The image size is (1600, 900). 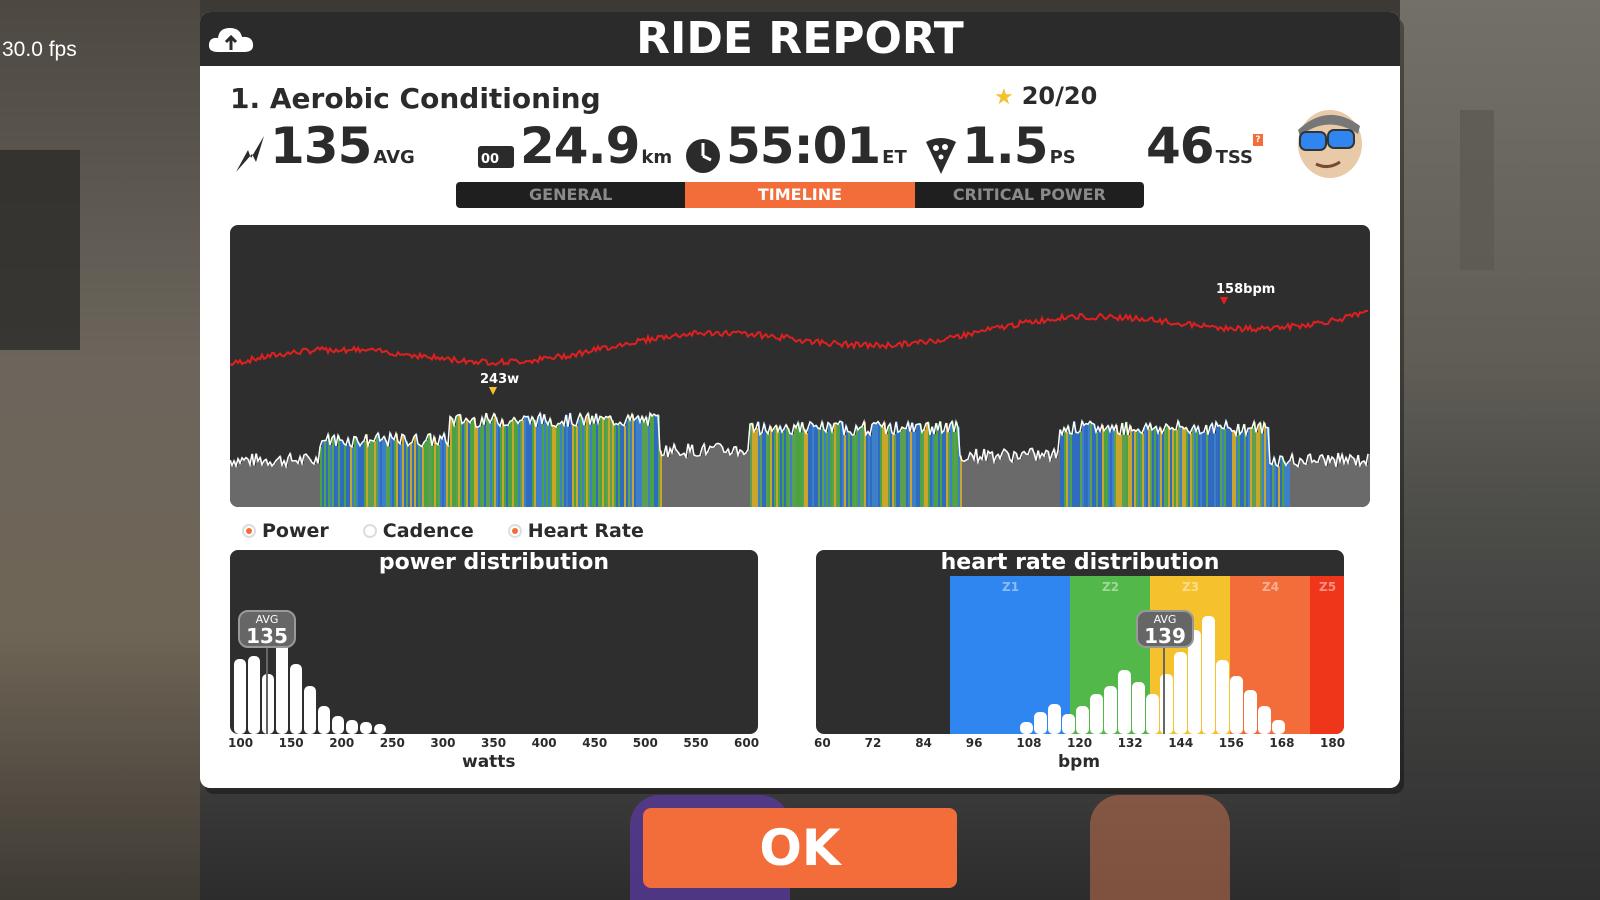 What do you see at coordinates (1029, 194) in the screenshot?
I see `tab-critical-power: CRITICAL POWER` at bounding box center [1029, 194].